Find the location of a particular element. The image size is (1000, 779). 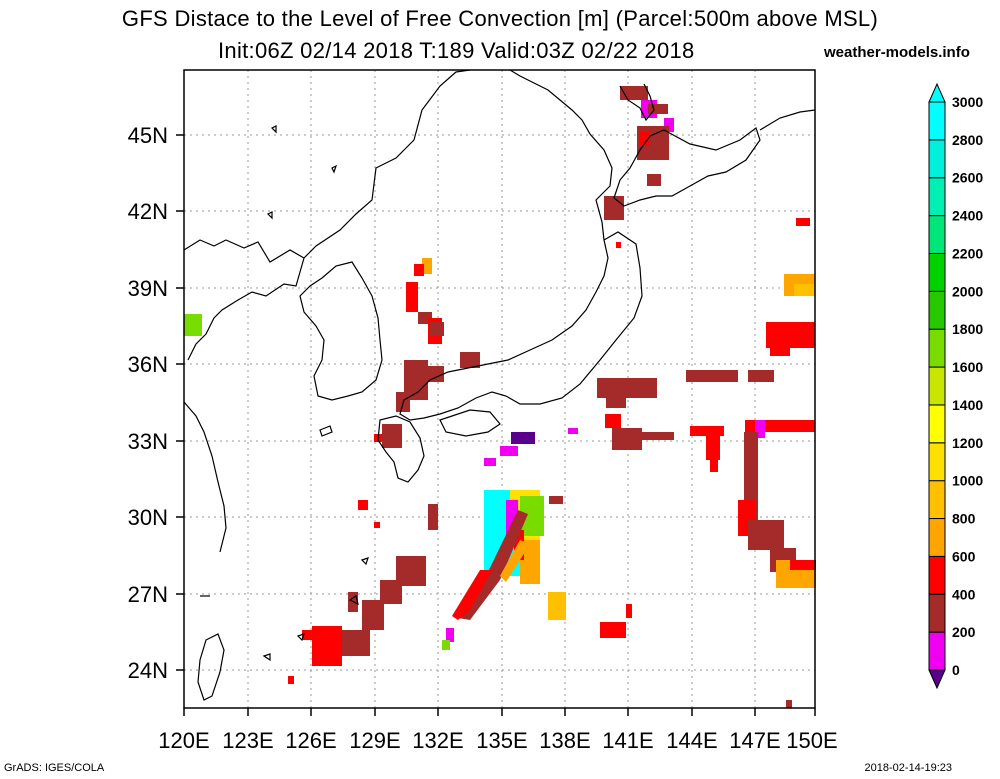

colorbar-label: 2000 is located at coordinates (967, 291).